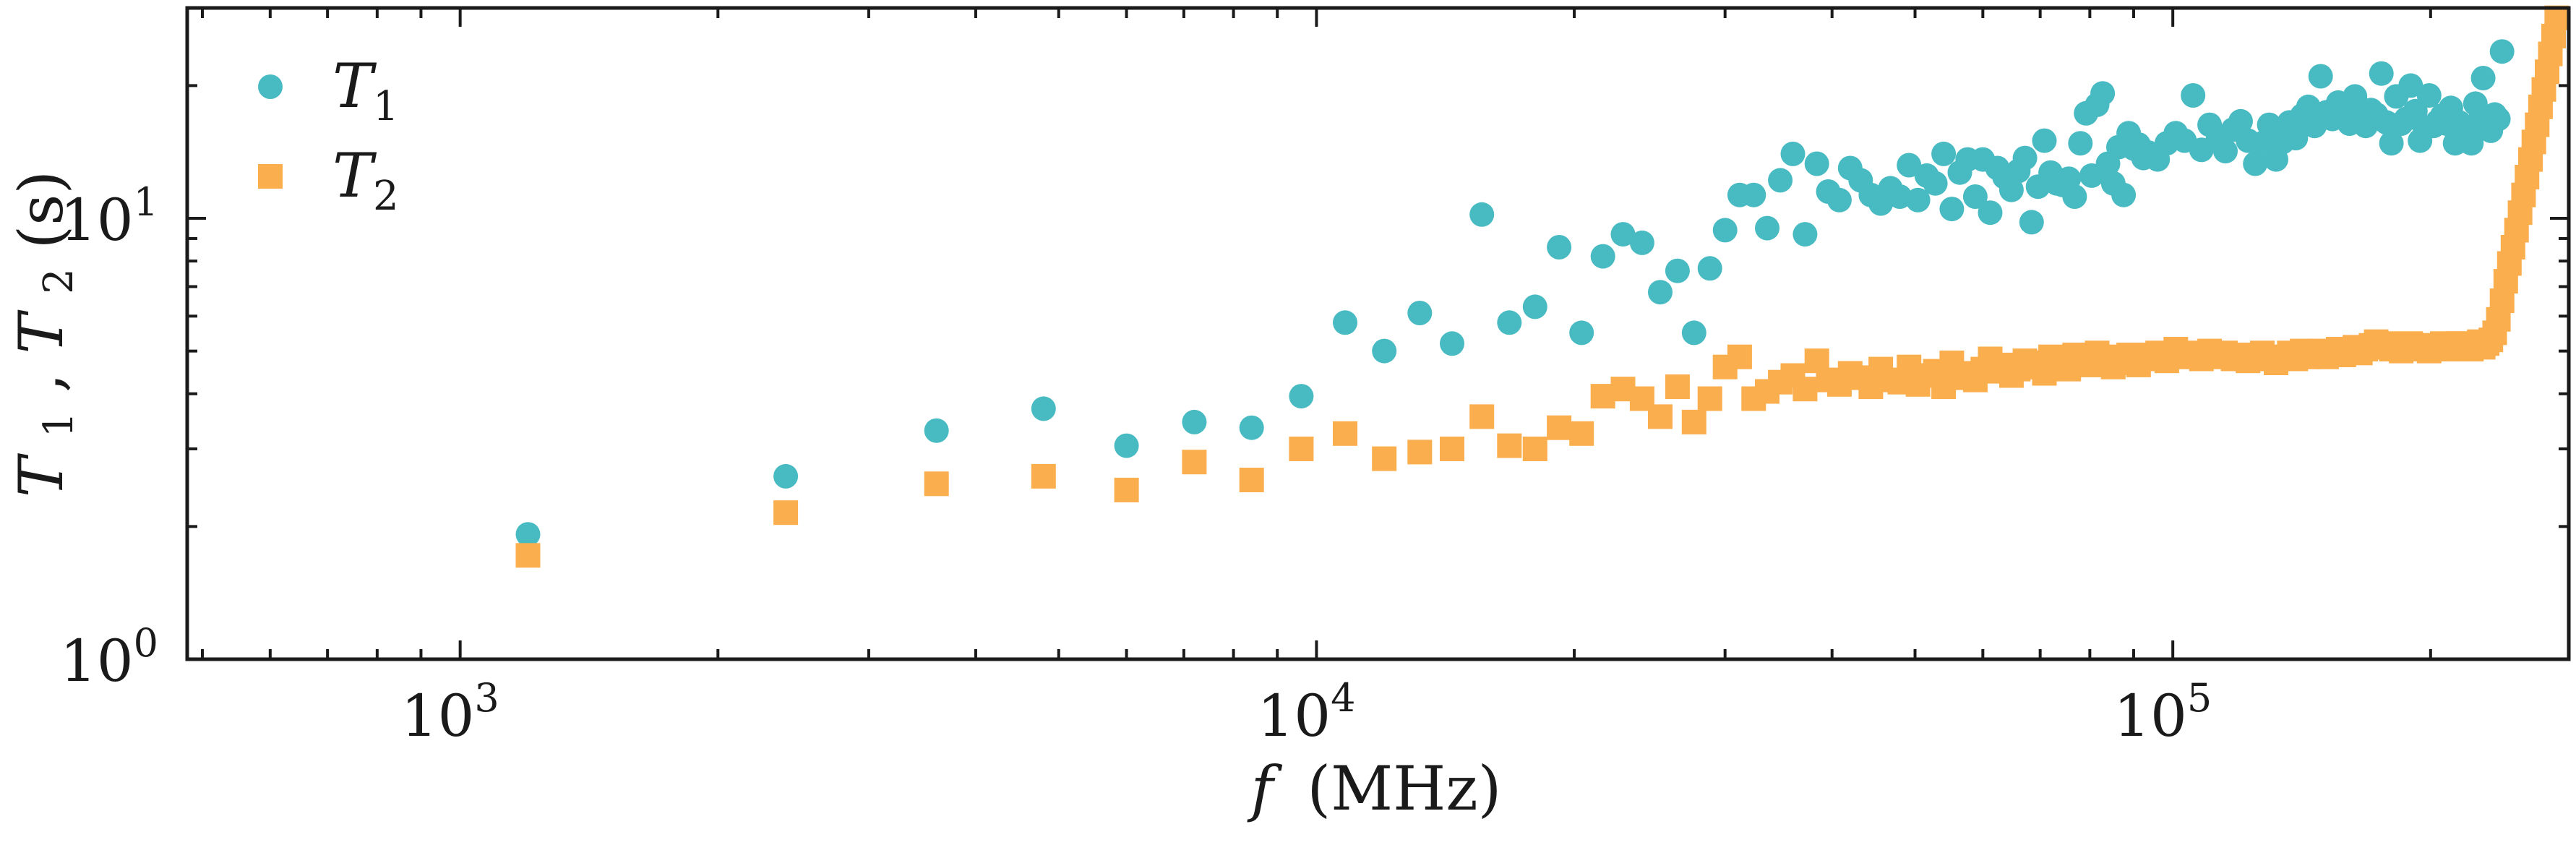  Describe the element at coordinates (271, 86) in the screenshot. I see `legend-marker-t1` at that location.